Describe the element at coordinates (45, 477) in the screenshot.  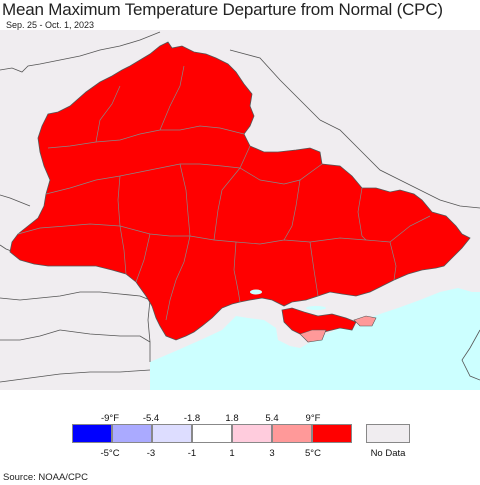
I see `source-credit: Source: NOAA/CPC` at that location.